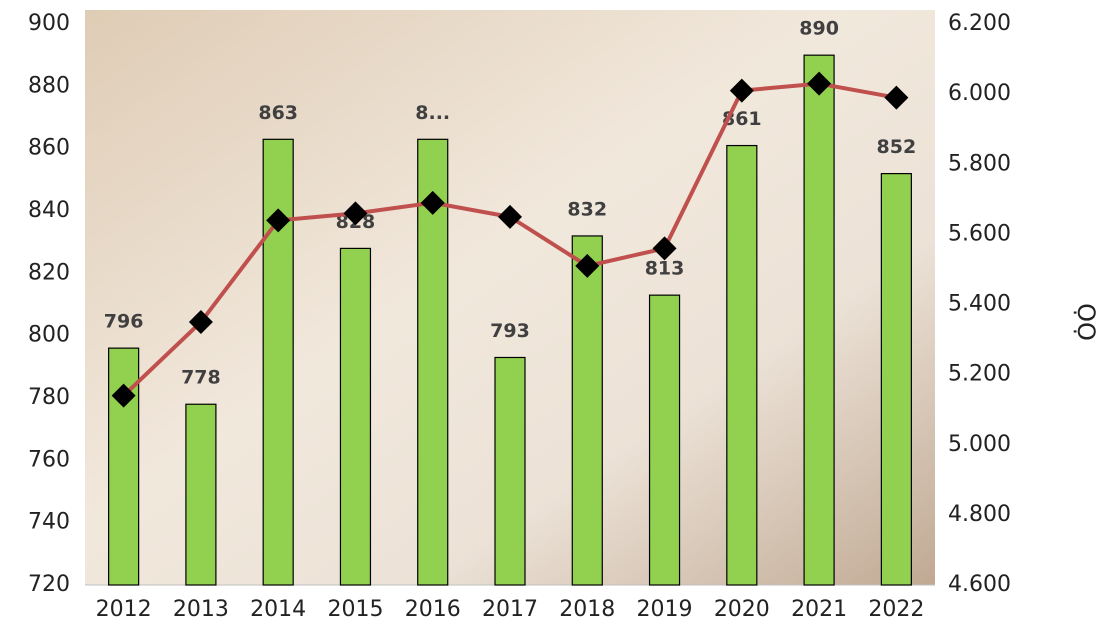 The height and width of the screenshot is (639, 1110). What do you see at coordinates (49, 85) in the screenshot?
I see `y-tick-label: 880` at bounding box center [49, 85].